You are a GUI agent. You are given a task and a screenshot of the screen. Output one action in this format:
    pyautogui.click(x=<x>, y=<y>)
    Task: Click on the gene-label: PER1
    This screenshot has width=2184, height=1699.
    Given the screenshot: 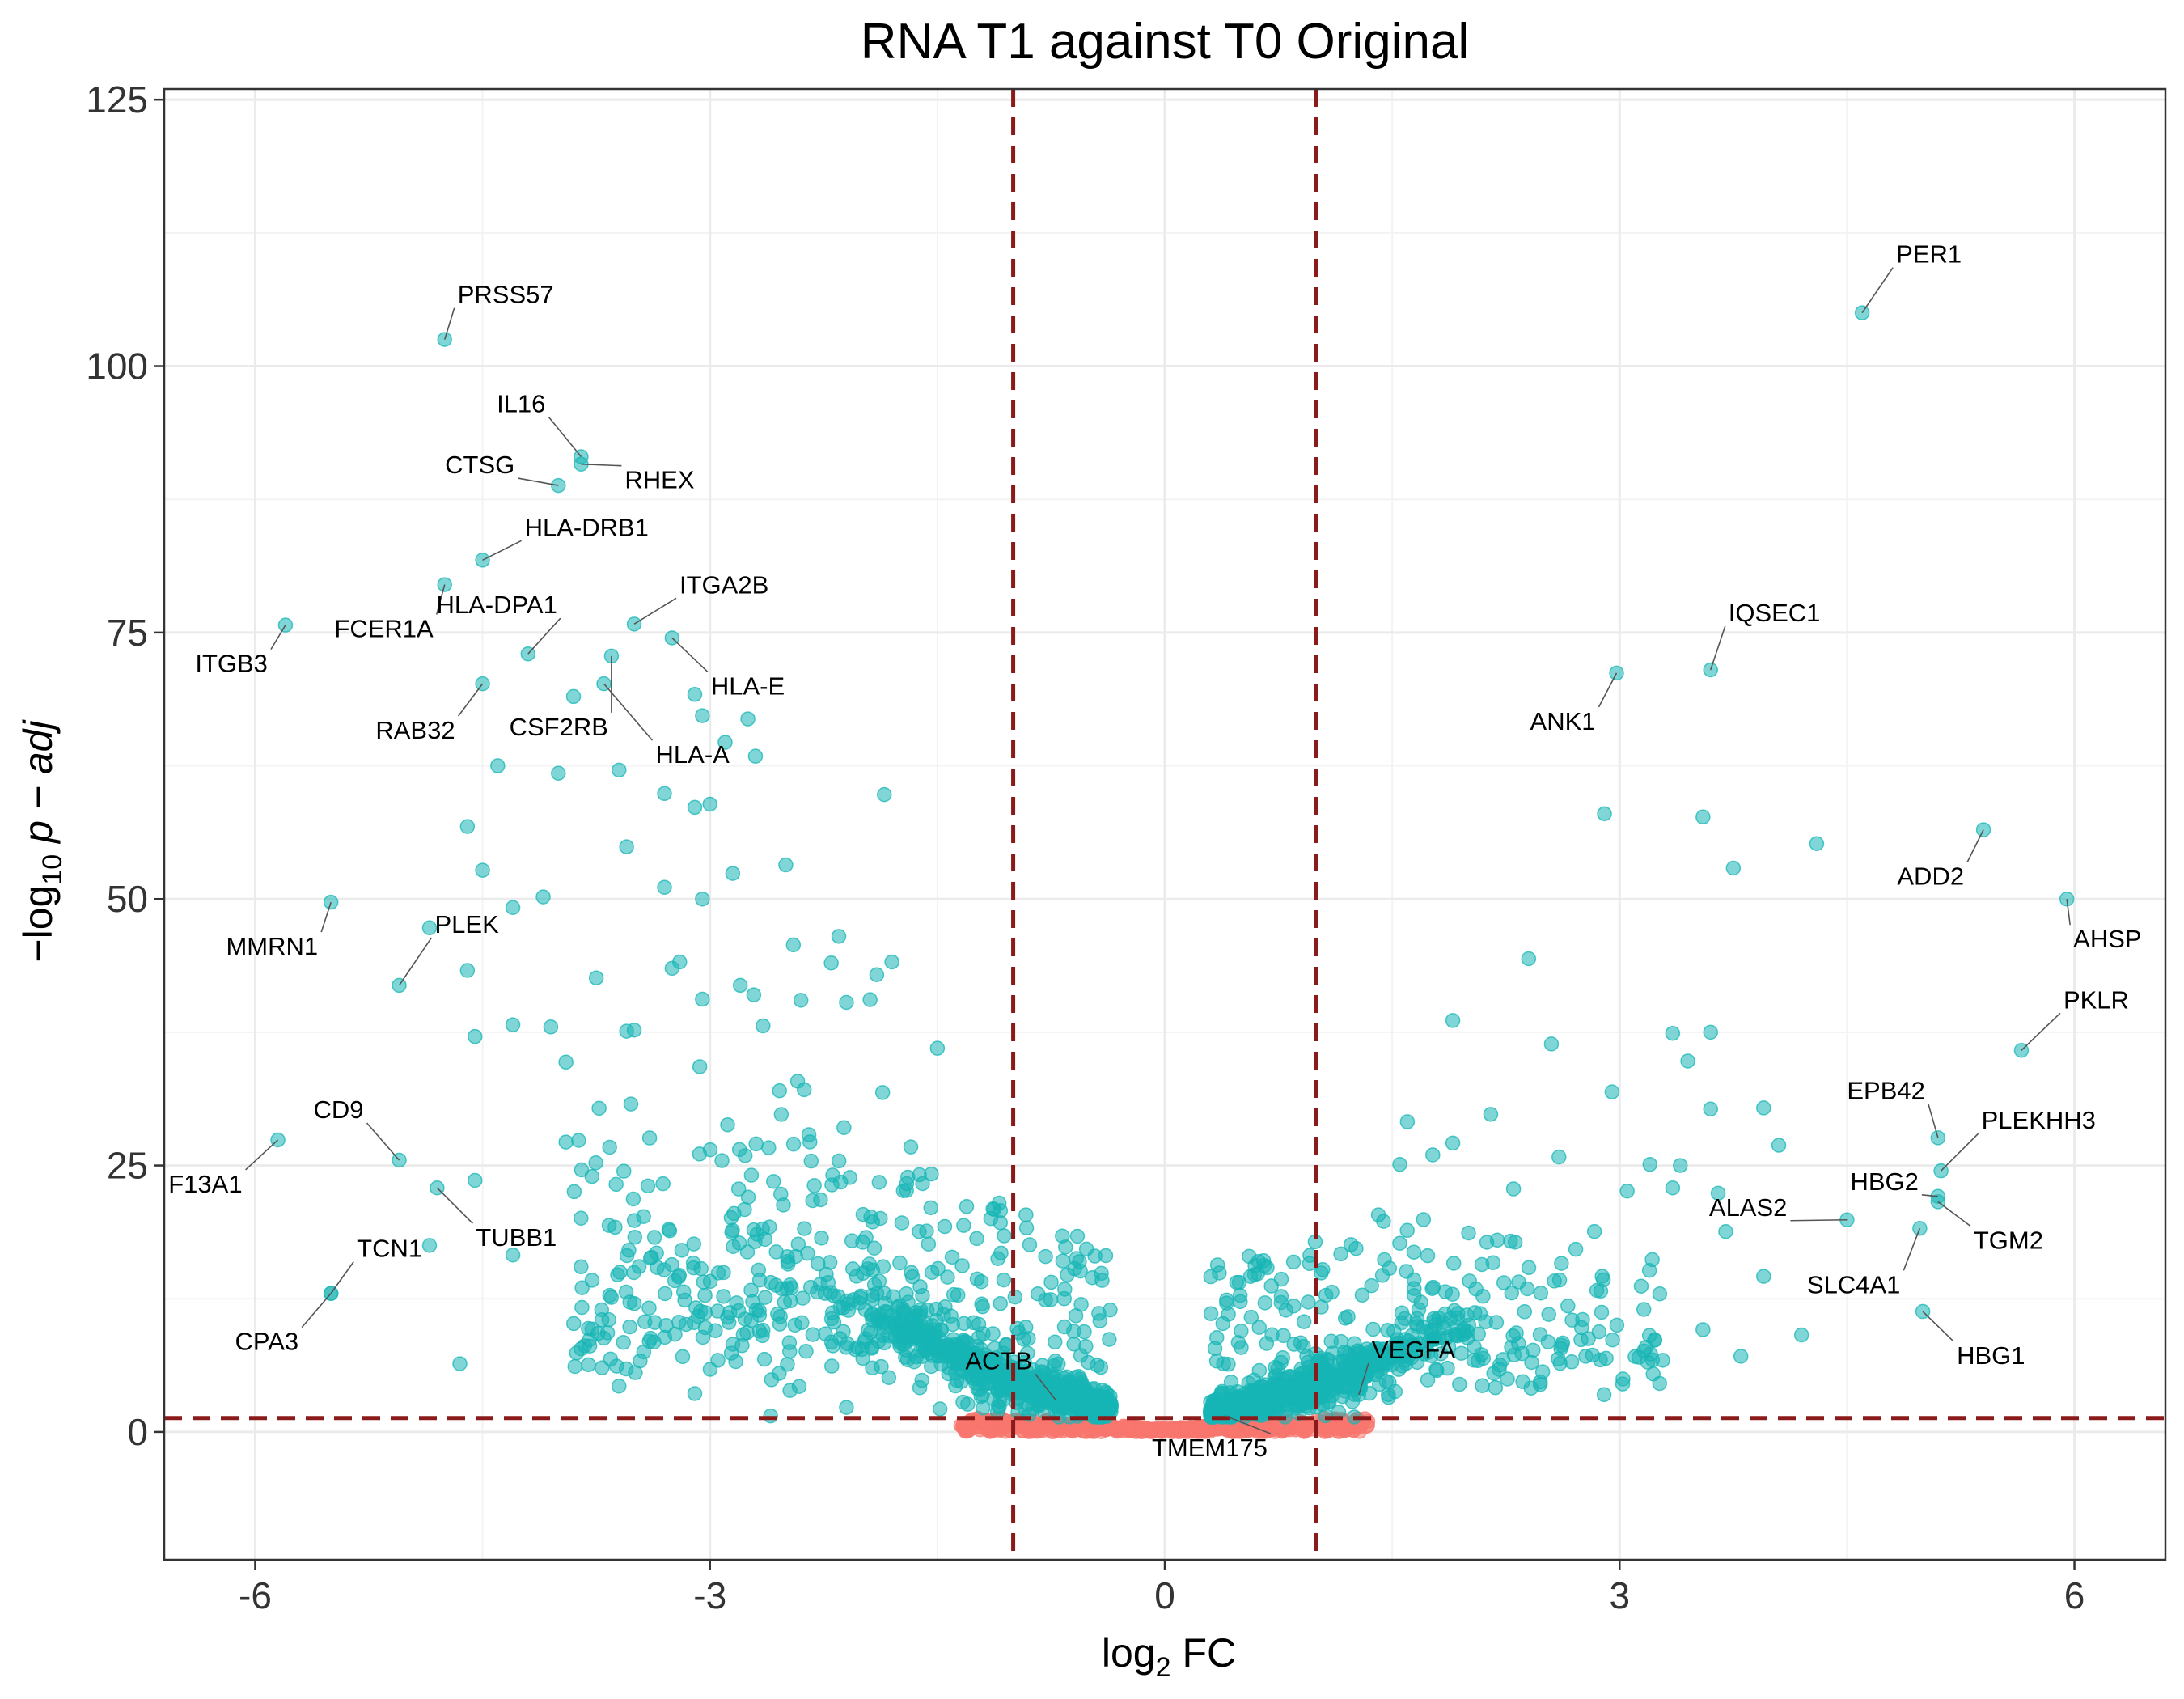 What is the action you would take?
    pyautogui.click(x=1929, y=255)
    